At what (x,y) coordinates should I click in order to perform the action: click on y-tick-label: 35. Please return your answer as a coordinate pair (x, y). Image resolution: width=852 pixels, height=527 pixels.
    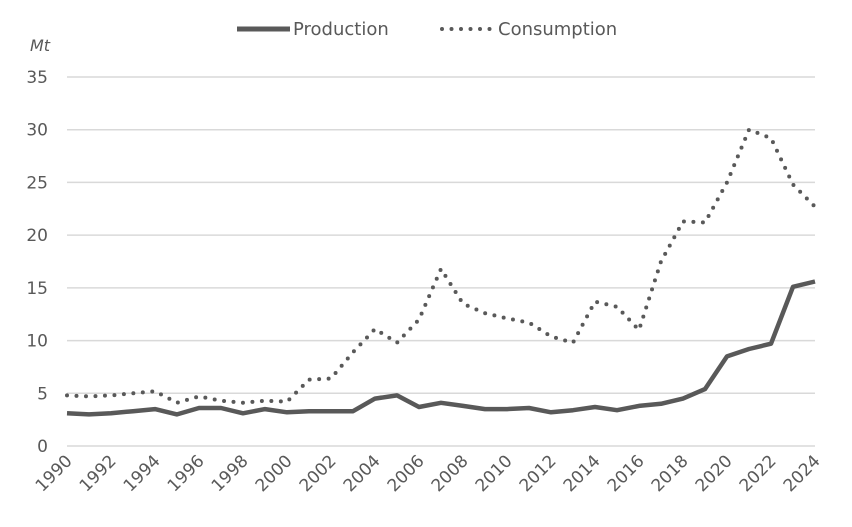
    Looking at the image, I should click on (37, 78).